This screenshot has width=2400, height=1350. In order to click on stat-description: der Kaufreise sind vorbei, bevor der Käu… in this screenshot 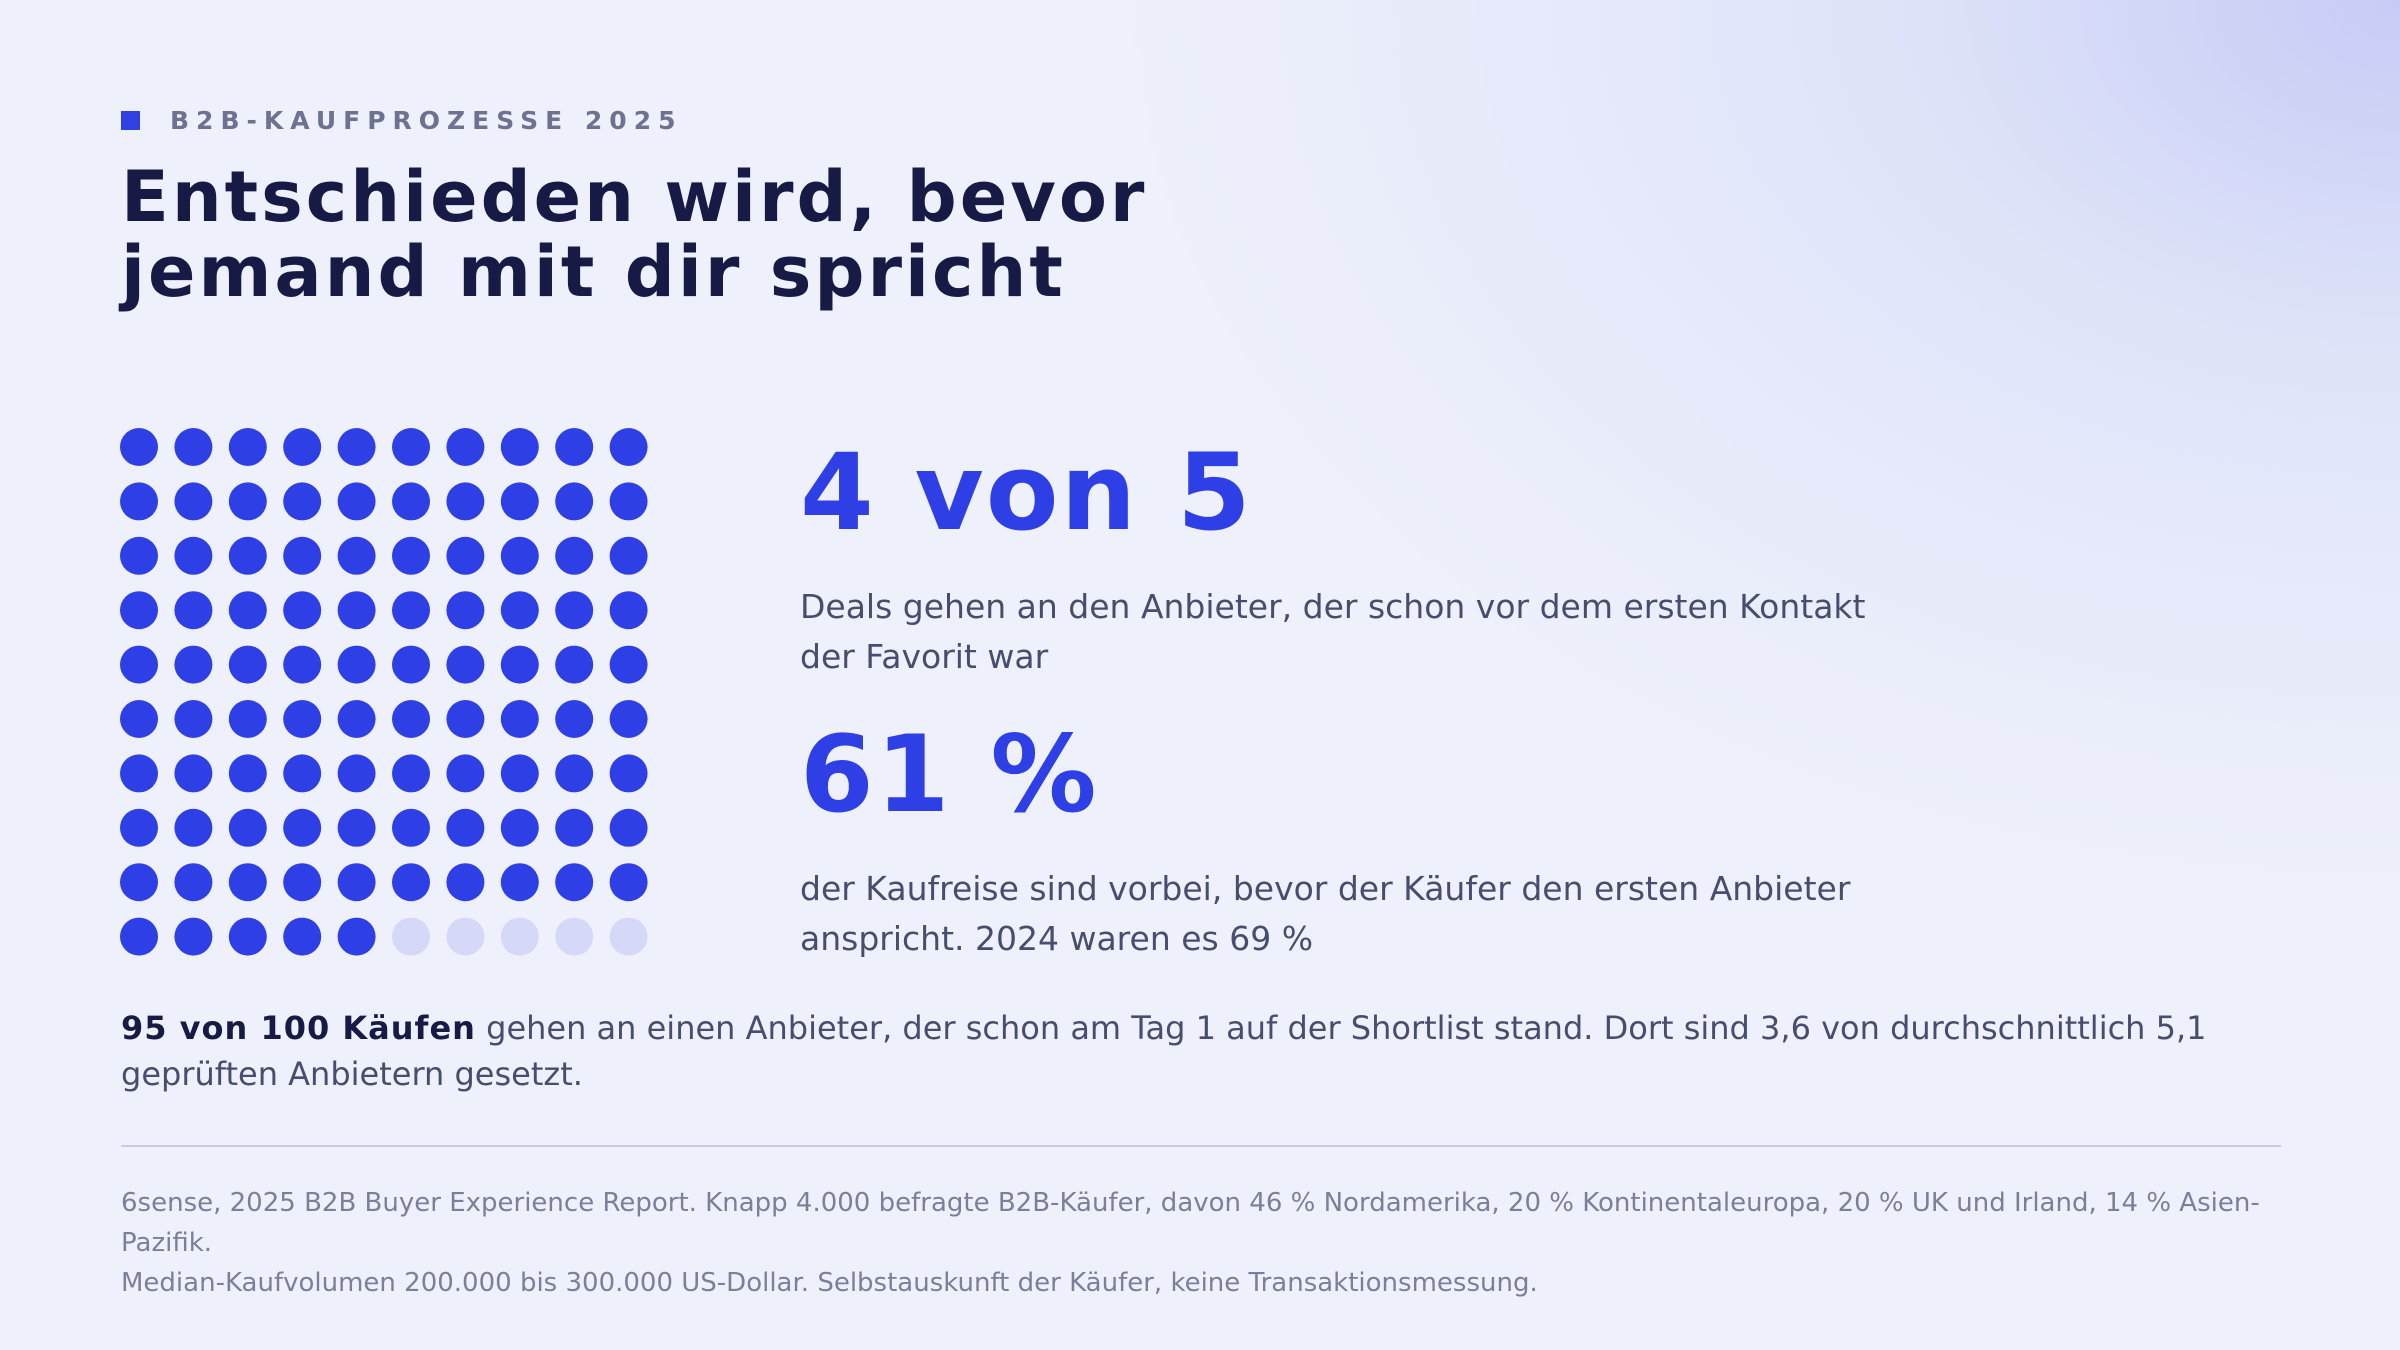, I will do `click(1325, 913)`.